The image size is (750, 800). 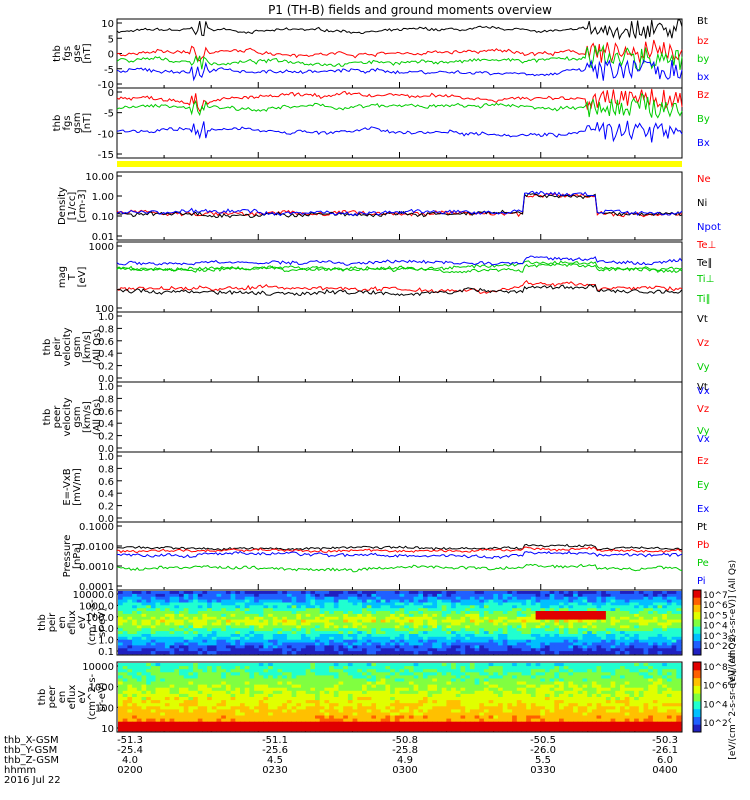 What do you see at coordinates (96, 567) in the screenshot?
I see `y-tick-label: 0.0010` at bounding box center [96, 567].